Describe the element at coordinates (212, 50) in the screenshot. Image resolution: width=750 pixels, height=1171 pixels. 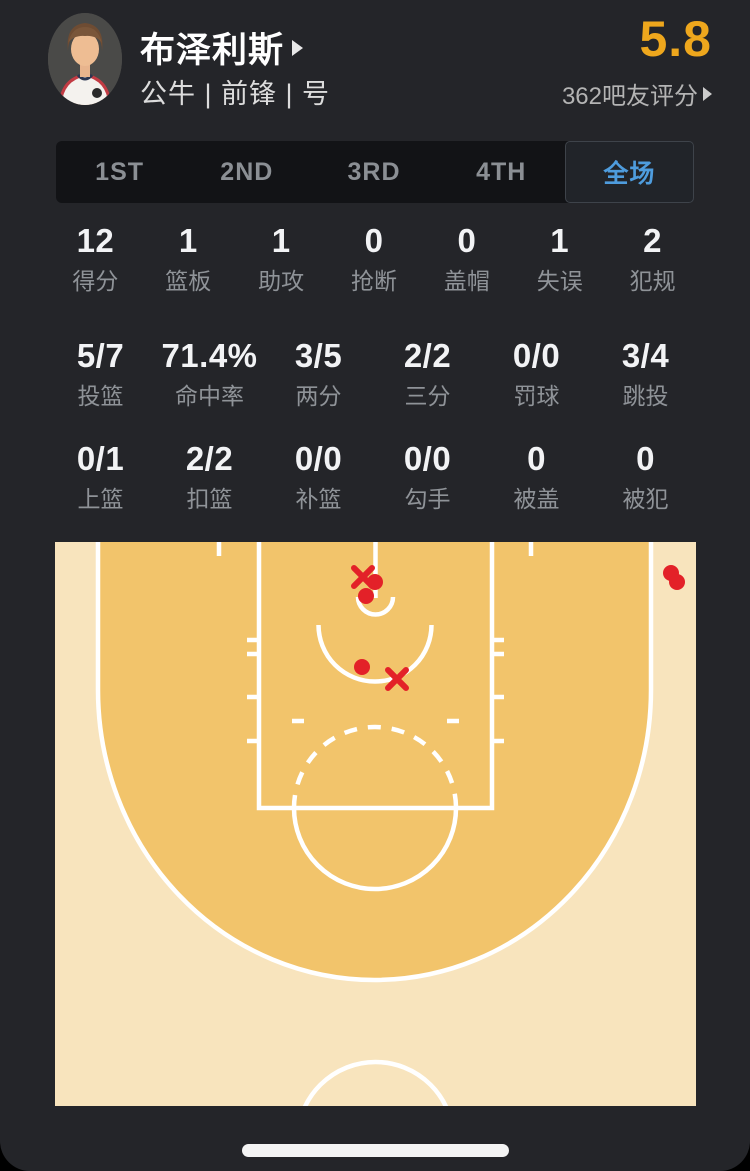
I see `player-name: 布泽利斯` at that location.